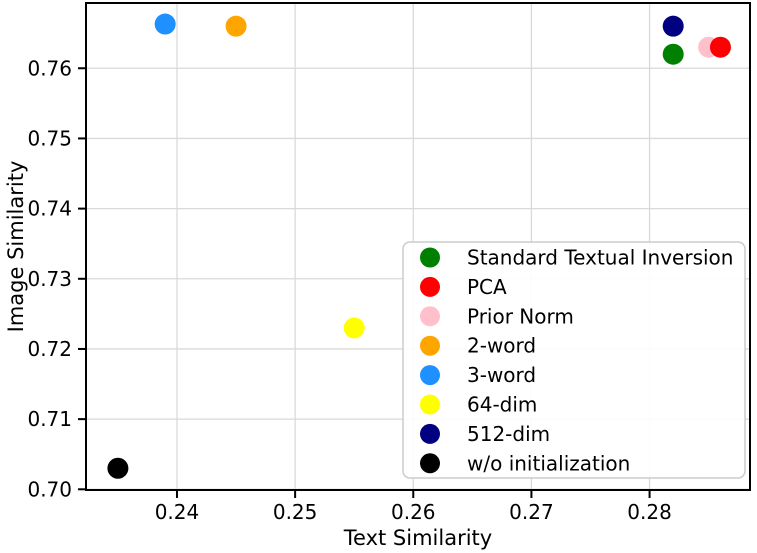  Describe the element at coordinates (430, 286) in the screenshot. I see `legend-marker-pca` at that location.